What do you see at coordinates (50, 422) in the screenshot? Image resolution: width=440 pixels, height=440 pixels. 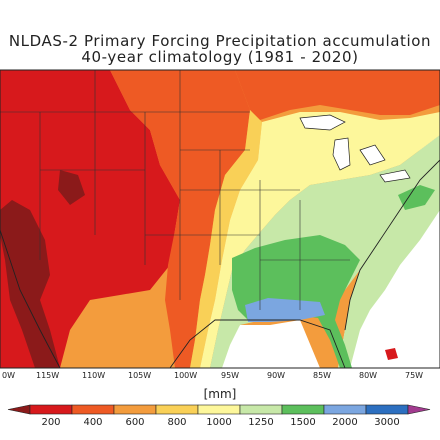 I see `colorbar-tick-label: 200` at bounding box center [50, 422].